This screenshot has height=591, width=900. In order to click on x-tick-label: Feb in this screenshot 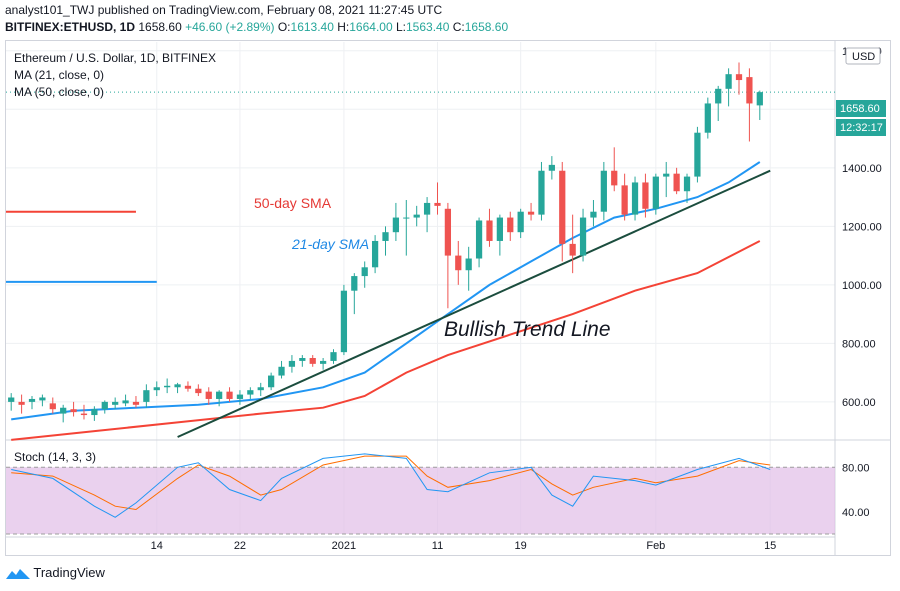, I will do `click(655, 546)`.